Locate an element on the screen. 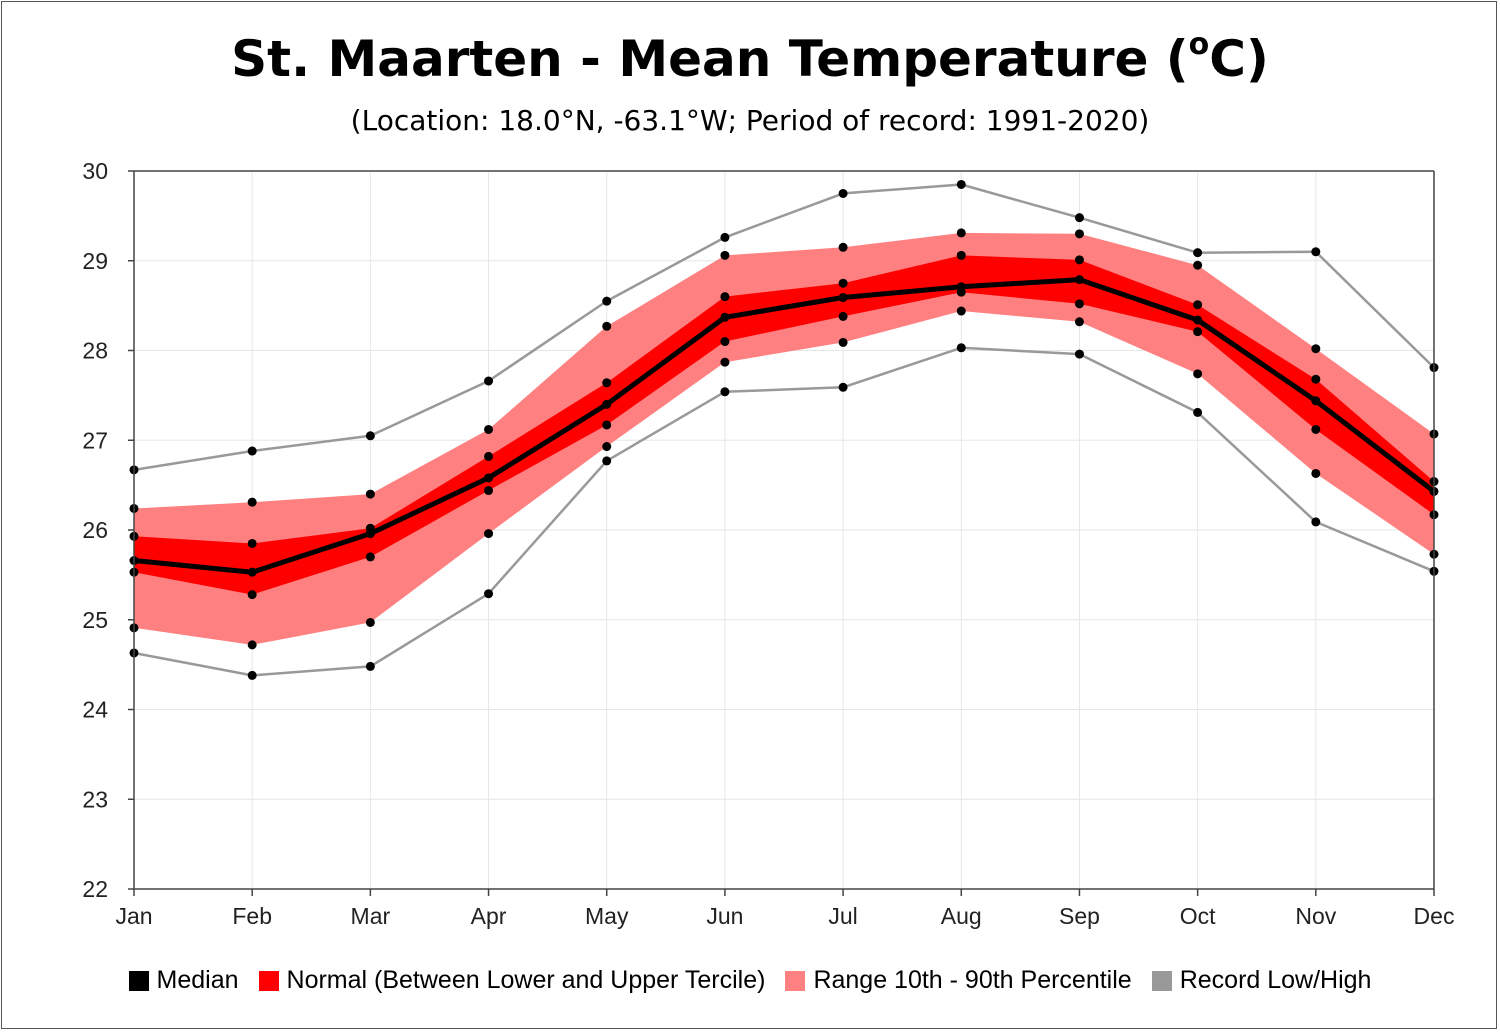 This screenshot has height=1032, width=1500. x-tick-label-apr: Apr is located at coordinates (489, 916).